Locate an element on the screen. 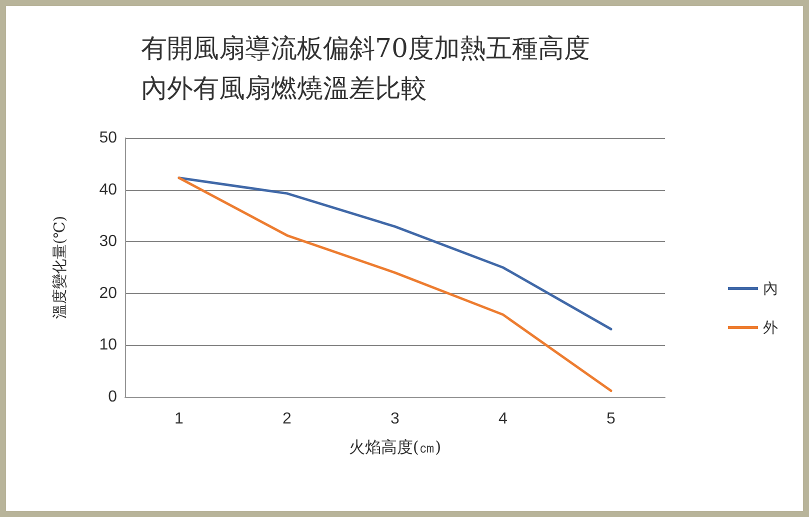 The width and height of the screenshot is (809, 517). x-axis-title: 火焰高度(㎝) is located at coordinates (395, 447).